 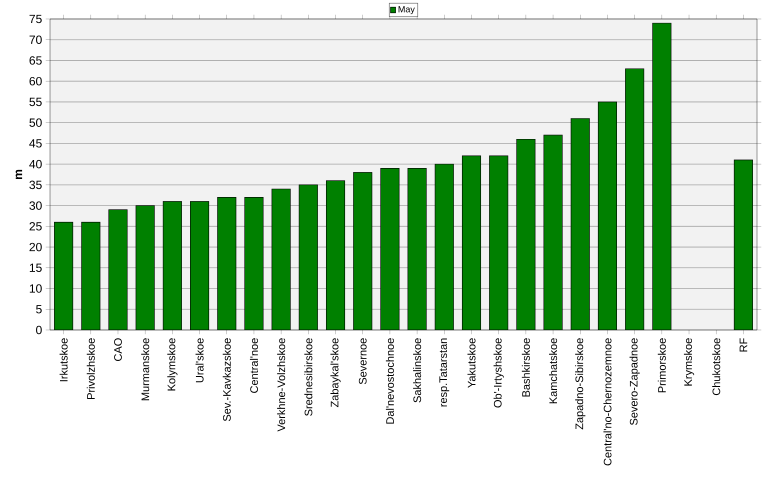 I want to click on x-tick-label: Severnoe, so click(x=362, y=361).